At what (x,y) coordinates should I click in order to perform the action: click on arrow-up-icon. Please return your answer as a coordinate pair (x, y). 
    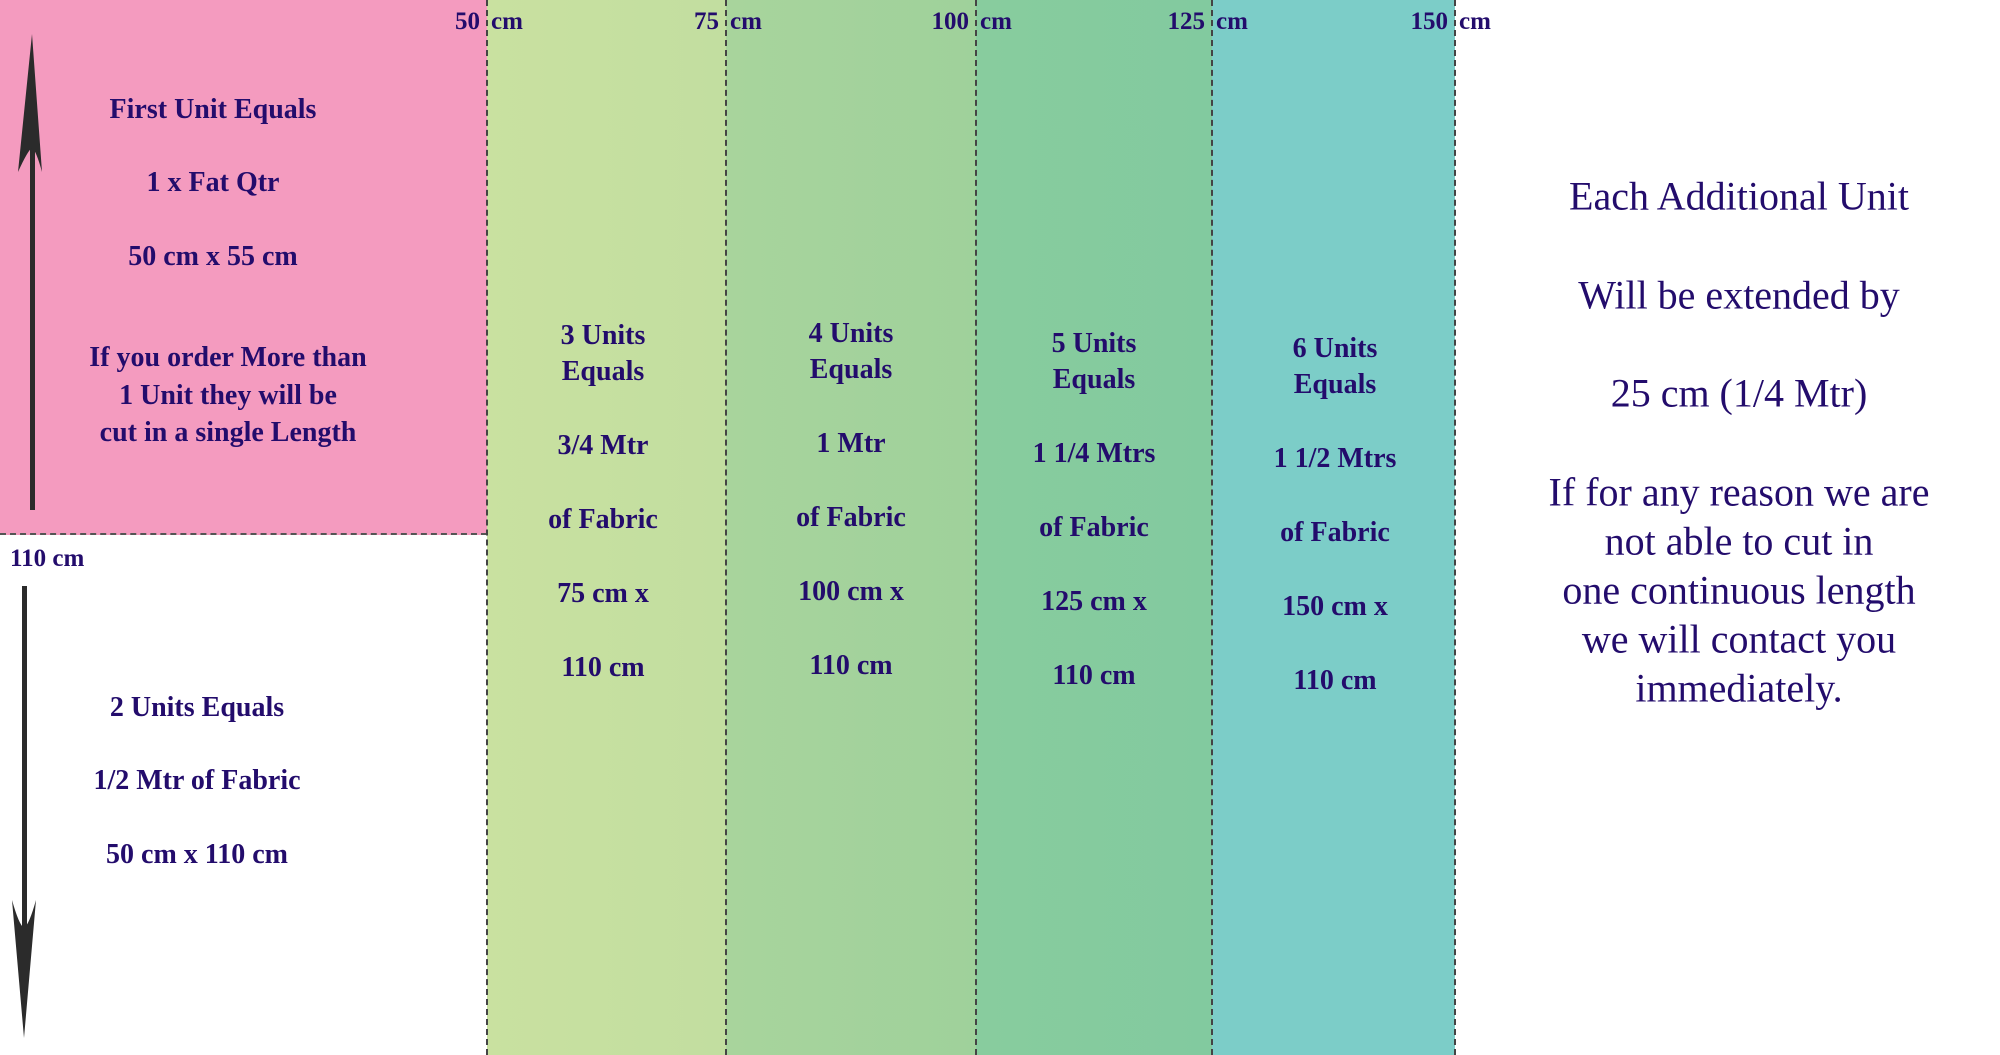
    Looking at the image, I should click on (30, 272).